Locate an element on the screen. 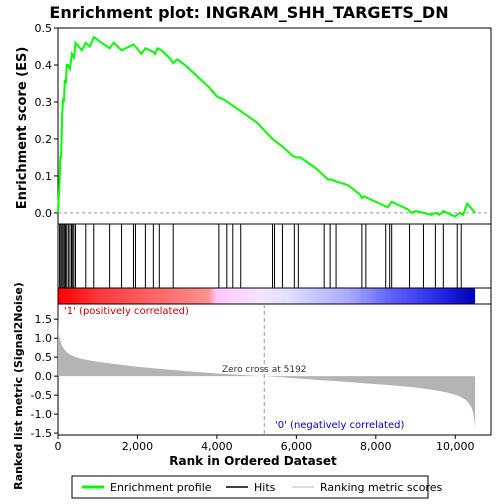 This screenshot has height=504, width=500. metric-tick-label: 1.0 is located at coordinates (44, 338).